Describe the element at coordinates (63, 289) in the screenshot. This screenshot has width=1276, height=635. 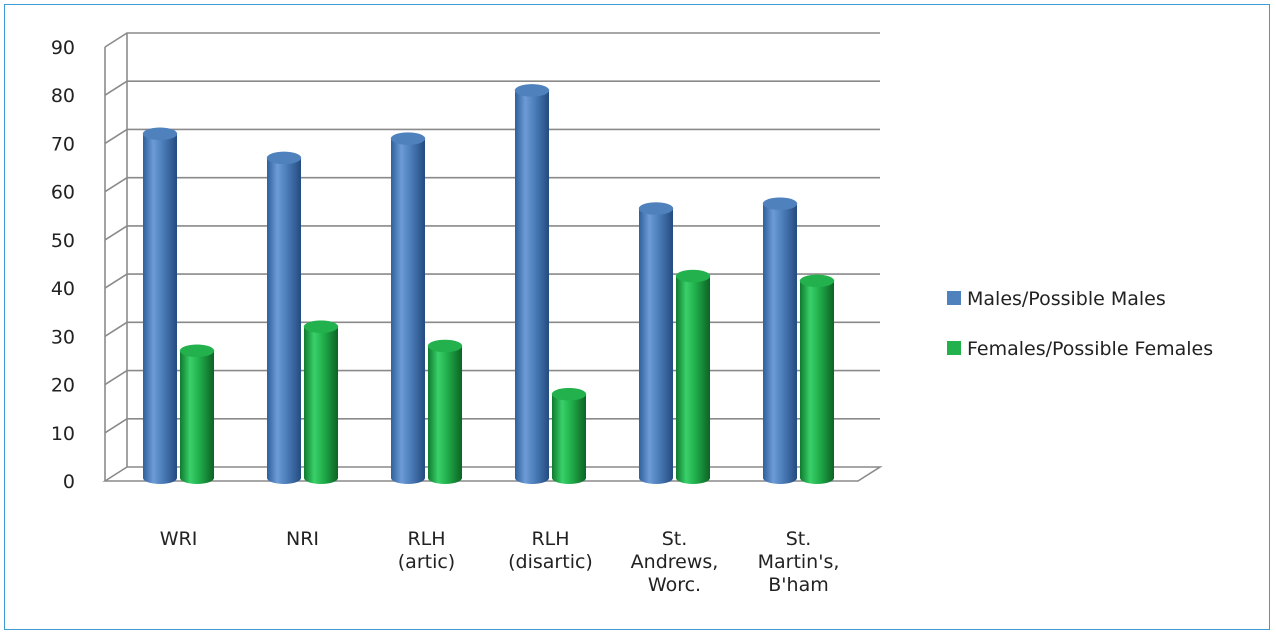
I see `y-tick-label: 40` at that location.